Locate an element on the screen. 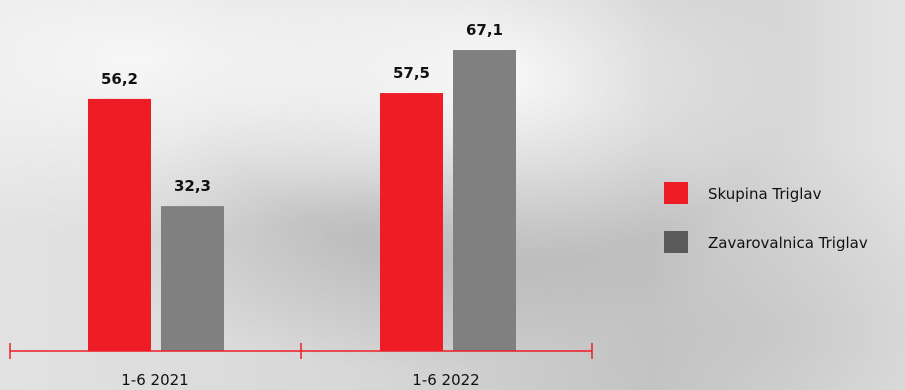  value-label: 56,2 is located at coordinates (119, 79).